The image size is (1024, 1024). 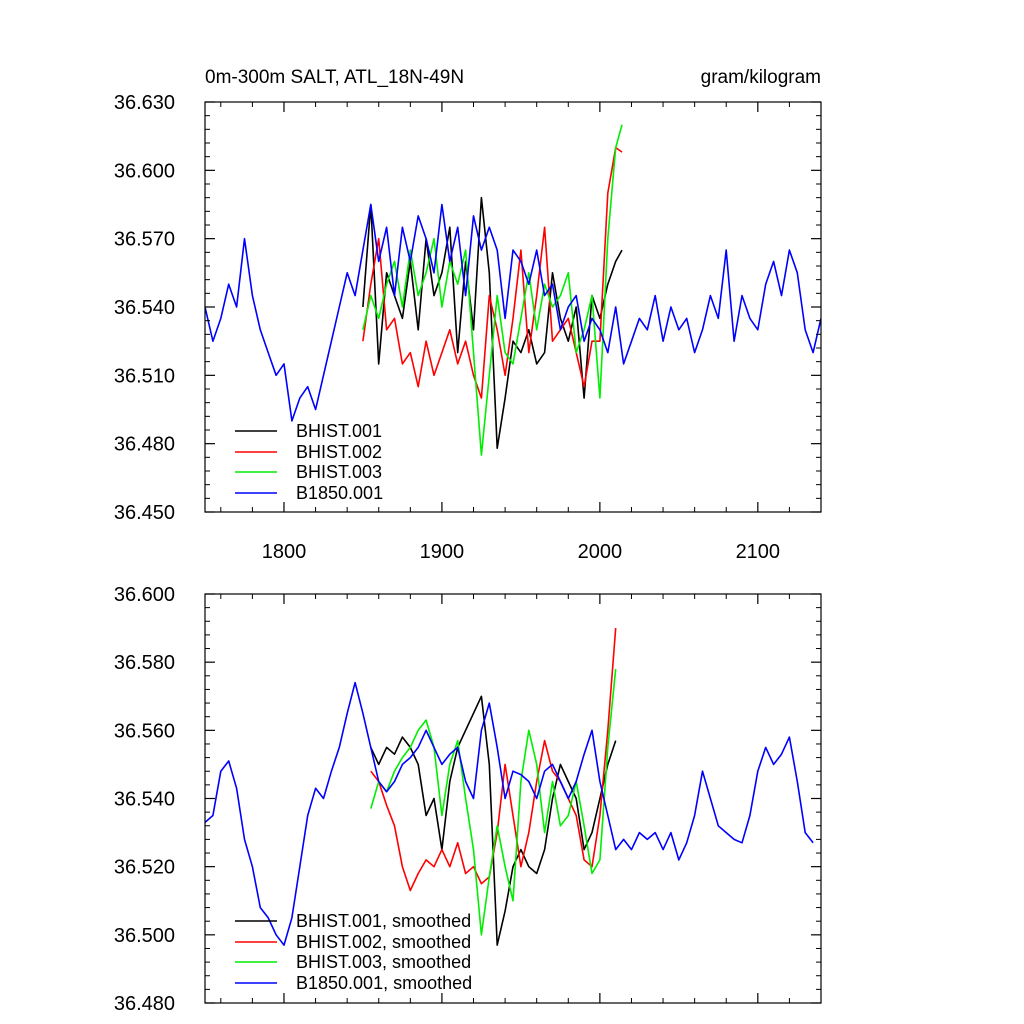 What do you see at coordinates (144, 376) in the screenshot?
I see `y-tick-label: 36.510` at bounding box center [144, 376].